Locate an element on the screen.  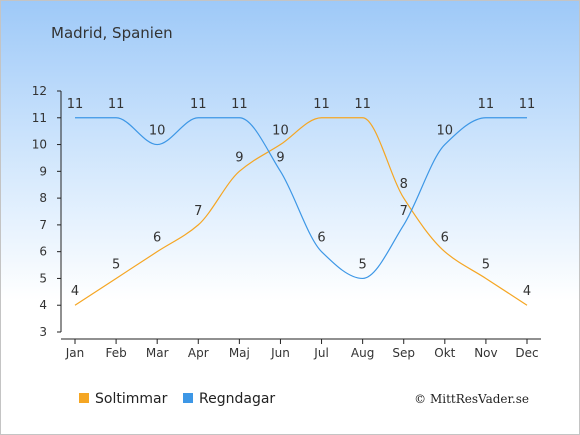
legend-swatch-soltimmar is located at coordinates (84, 398).